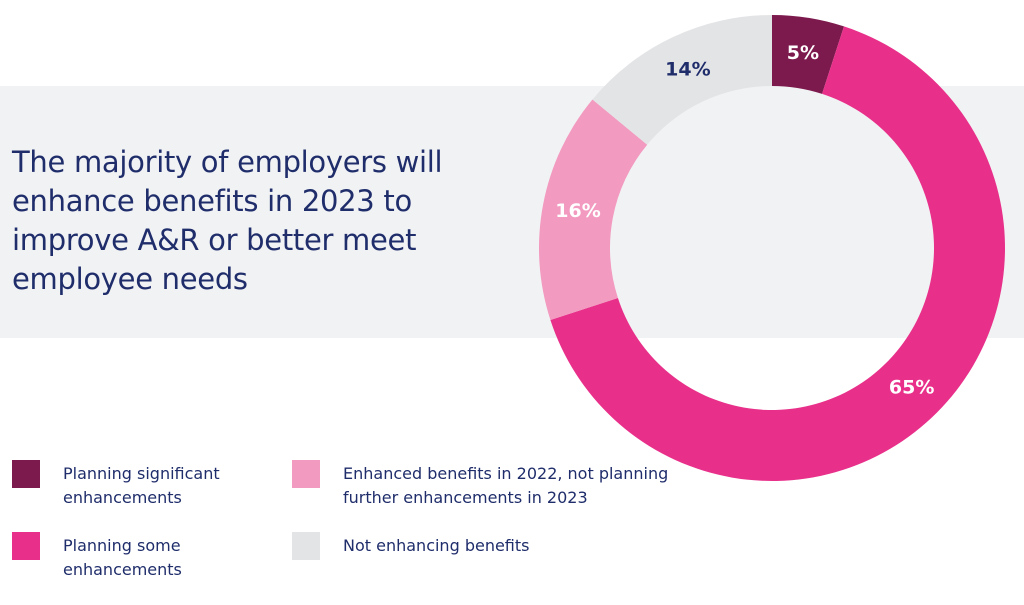  I want to click on donut-slice-planning-significant, so click(808, 54).